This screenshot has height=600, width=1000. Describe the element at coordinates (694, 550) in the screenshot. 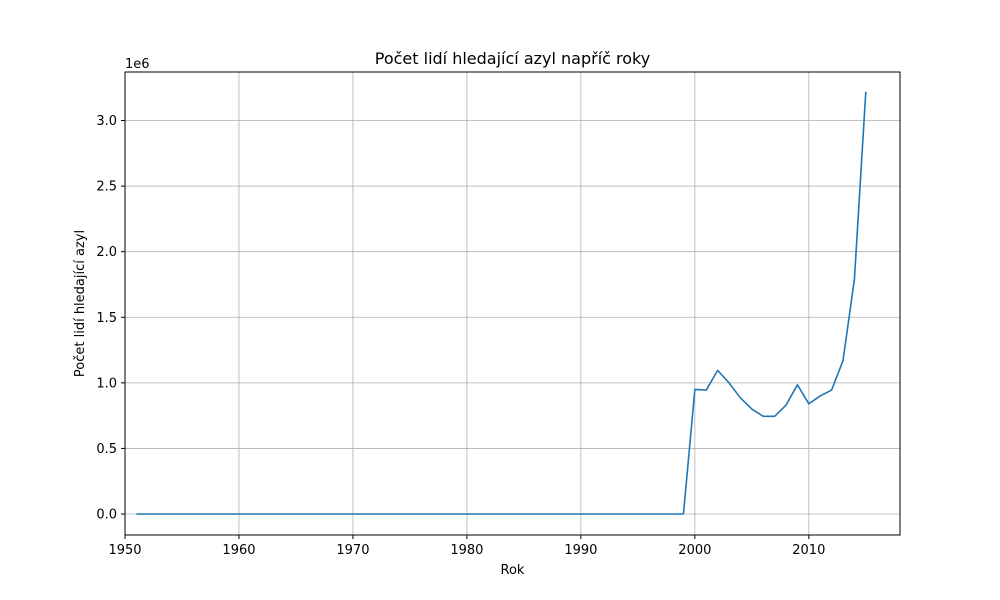

I see `x-tick-label: 2000` at that location.